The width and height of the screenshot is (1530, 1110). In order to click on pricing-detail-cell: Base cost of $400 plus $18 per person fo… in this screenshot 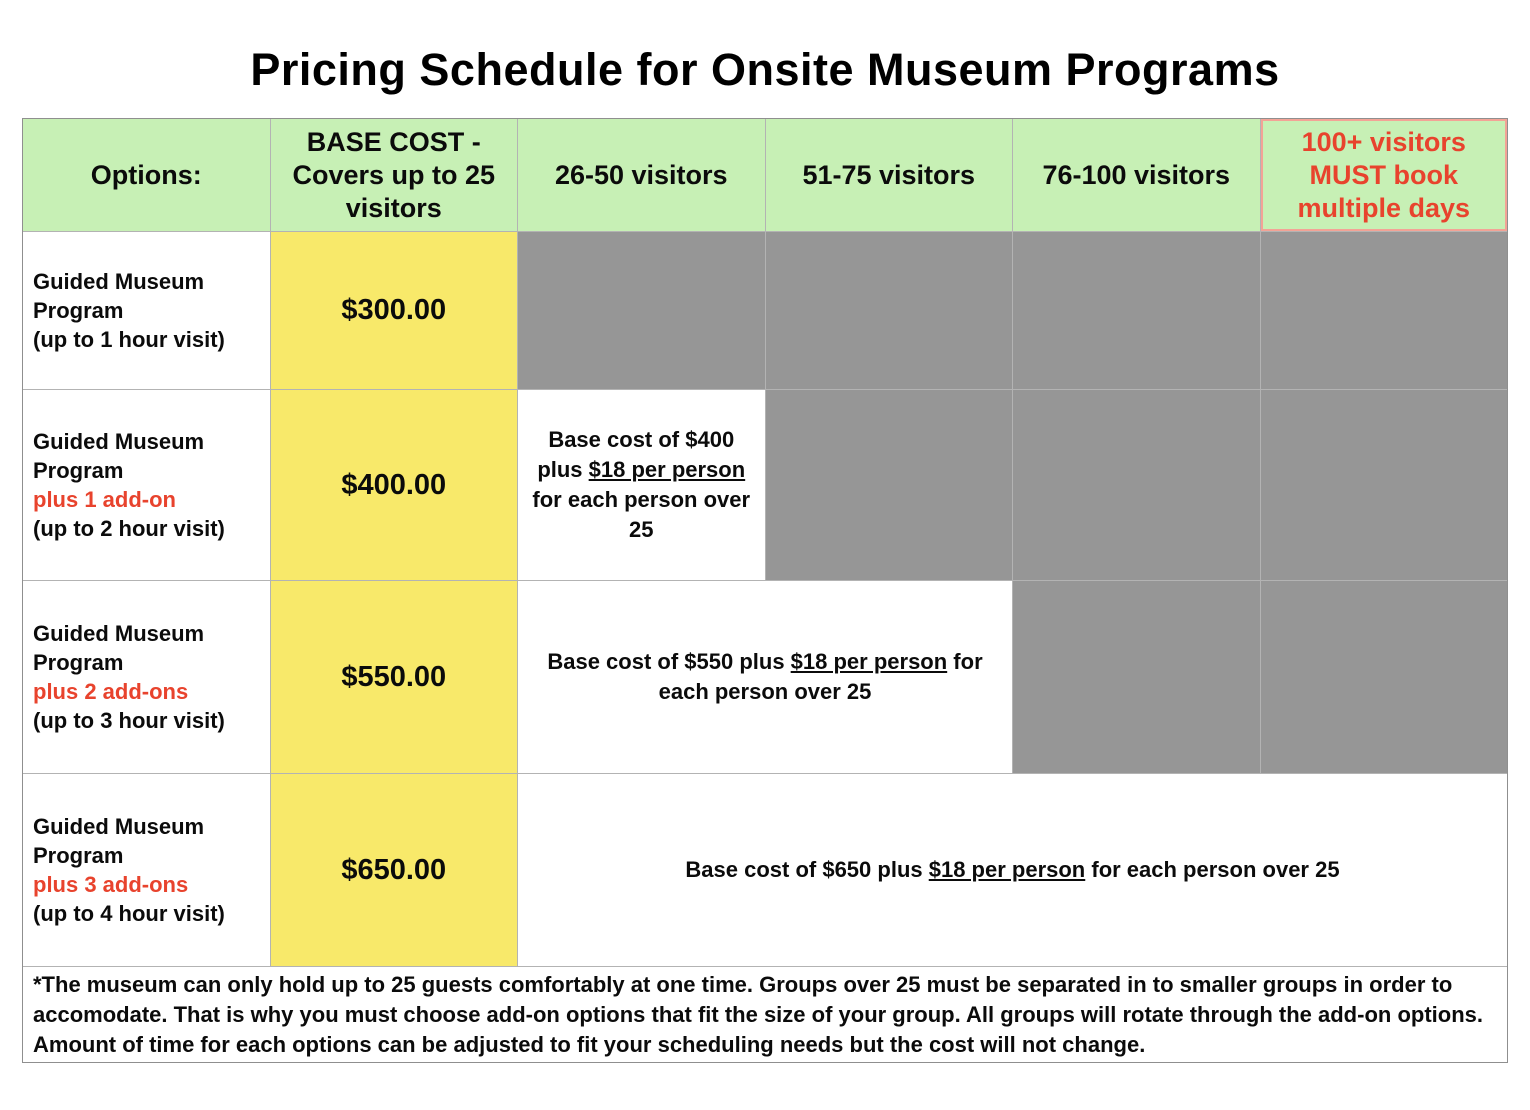, I will do `click(641, 485)`.